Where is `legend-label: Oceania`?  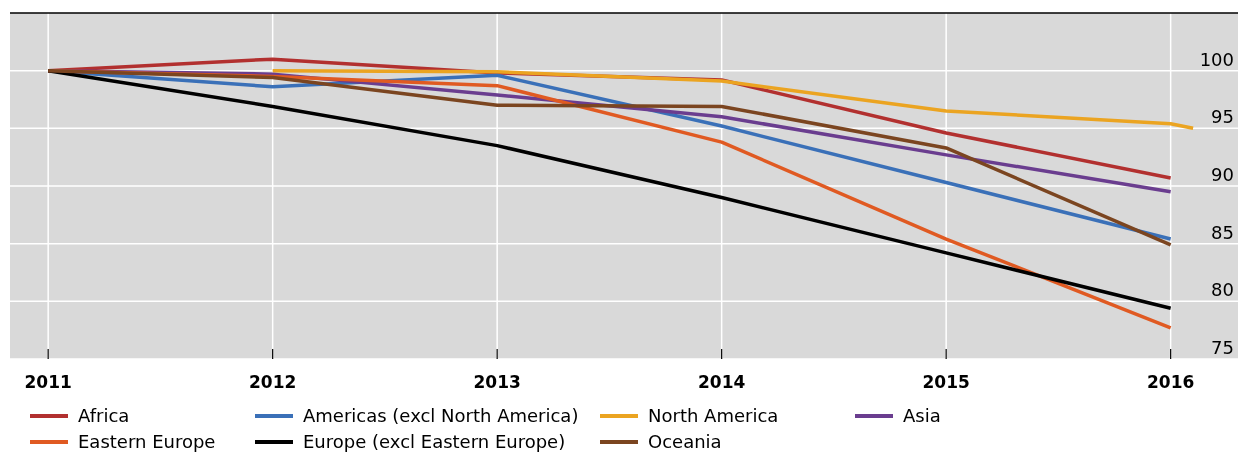
legend-label: Oceania is located at coordinates (685, 441).